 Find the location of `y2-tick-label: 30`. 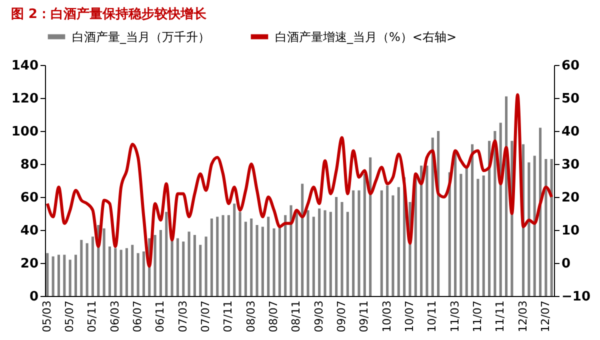

y2-tick-label: 30 is located at coordinates (571, 165).